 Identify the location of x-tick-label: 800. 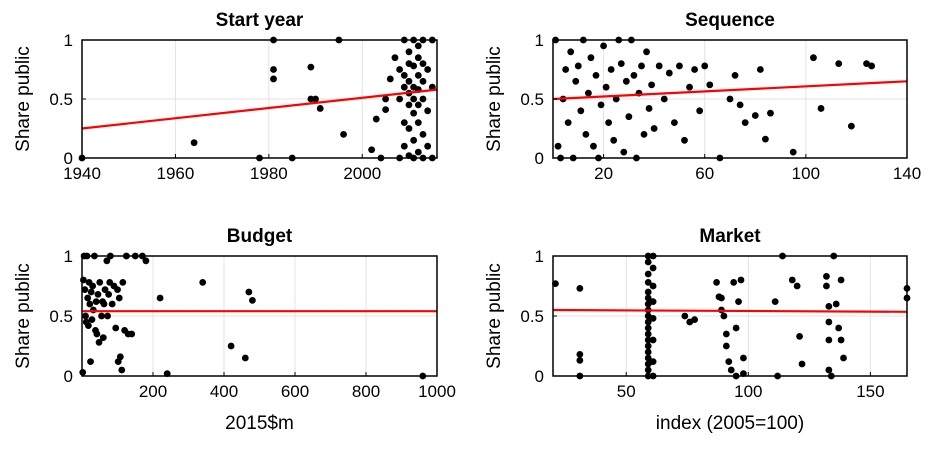
(366, 391).